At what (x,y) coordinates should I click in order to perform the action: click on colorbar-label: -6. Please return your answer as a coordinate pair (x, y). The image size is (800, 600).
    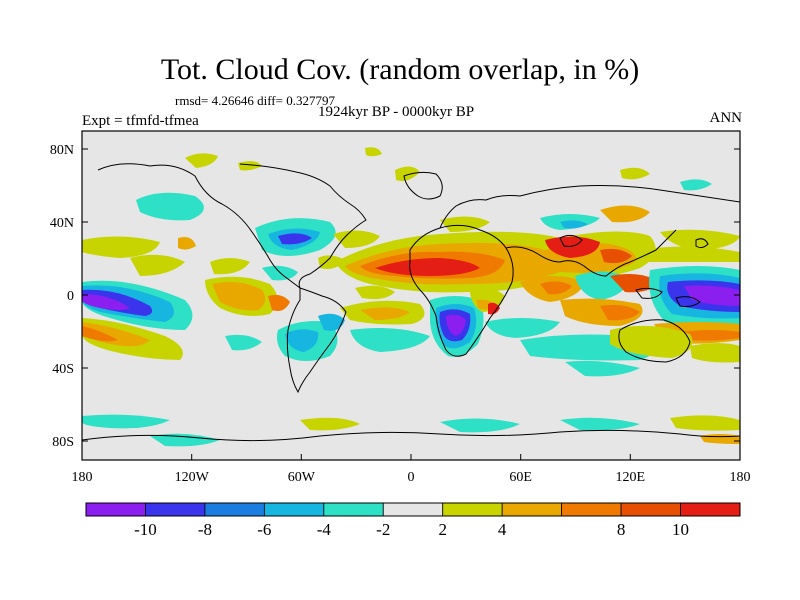
    Looking at the image, I should click on (264, 529).